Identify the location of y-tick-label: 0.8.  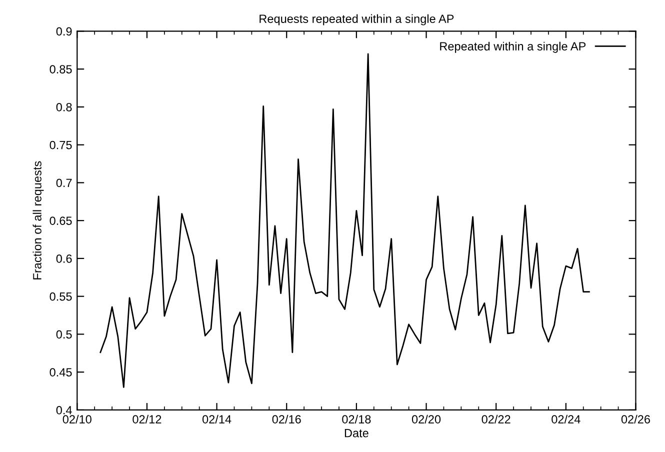
(64, 107).